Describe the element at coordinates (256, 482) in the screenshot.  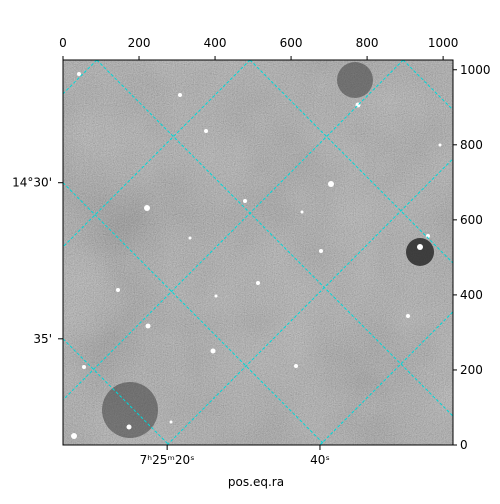
I see `x-axis-label: pos.eq.ra` at that location.